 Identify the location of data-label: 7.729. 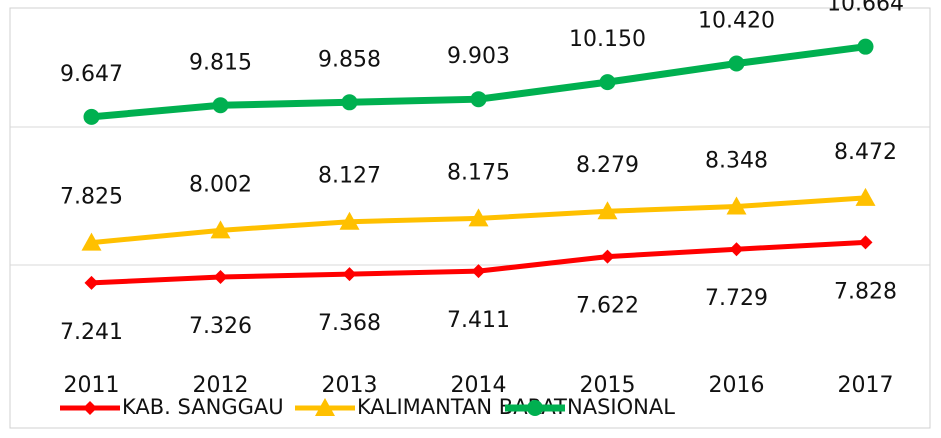
(736, 298).